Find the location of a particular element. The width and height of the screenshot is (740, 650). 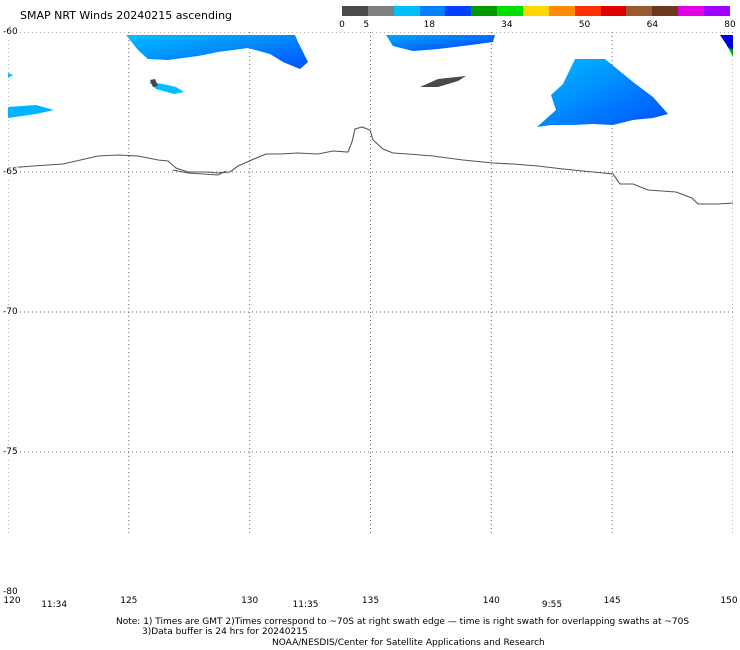

latitude-label: -70 is located at coordinates (10, 312).